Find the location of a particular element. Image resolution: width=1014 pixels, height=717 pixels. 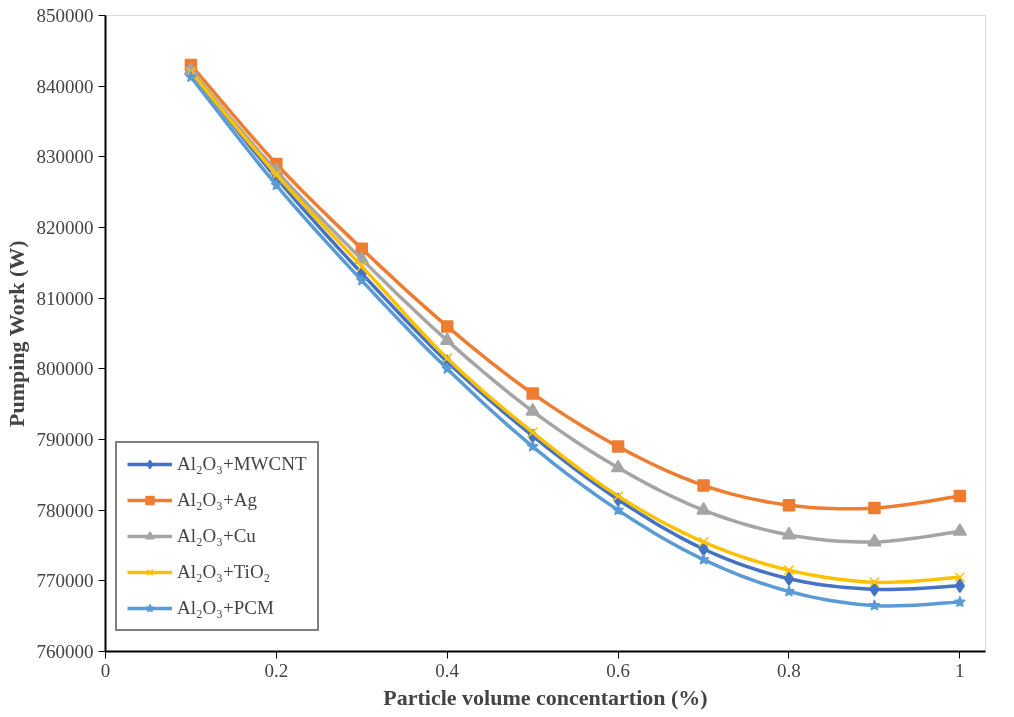

y-tick-label: 800000 is located at coordinates (65, 369).